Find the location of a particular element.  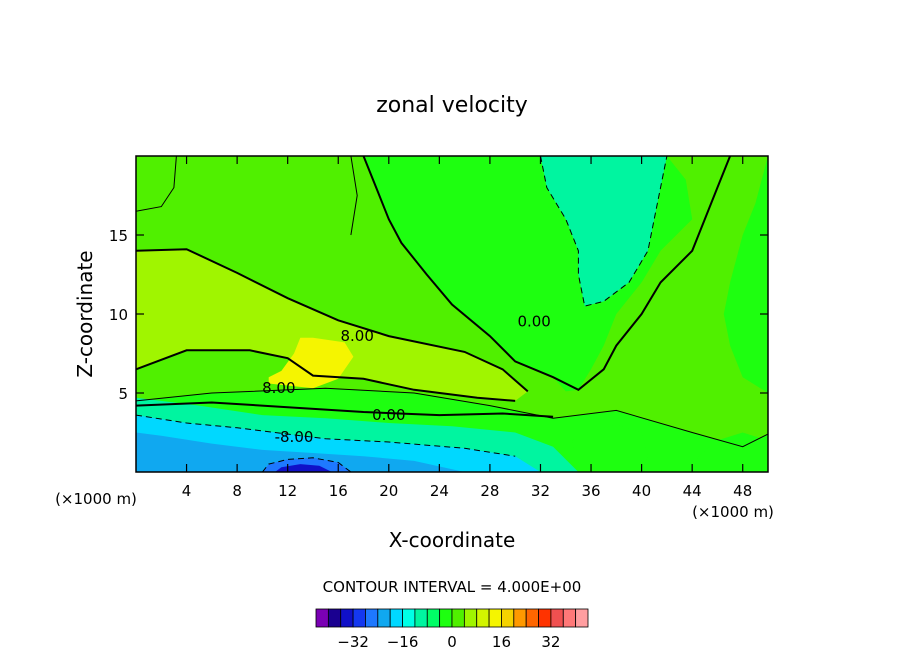

x-tick-label: 24 is located at coordinates (439, 491).